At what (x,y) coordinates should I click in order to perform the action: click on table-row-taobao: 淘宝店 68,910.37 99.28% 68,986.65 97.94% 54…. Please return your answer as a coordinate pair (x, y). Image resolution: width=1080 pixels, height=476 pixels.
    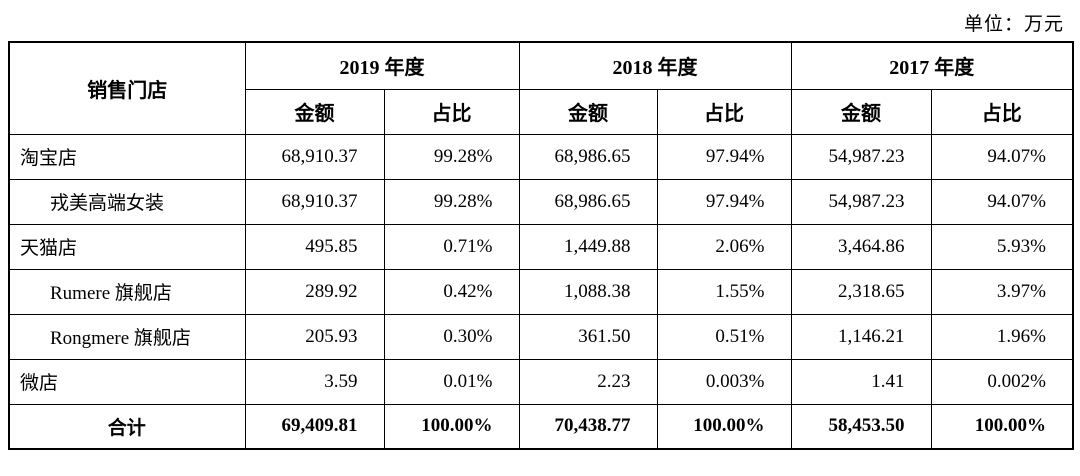
    Looking at the image, I should click on (541, 156).